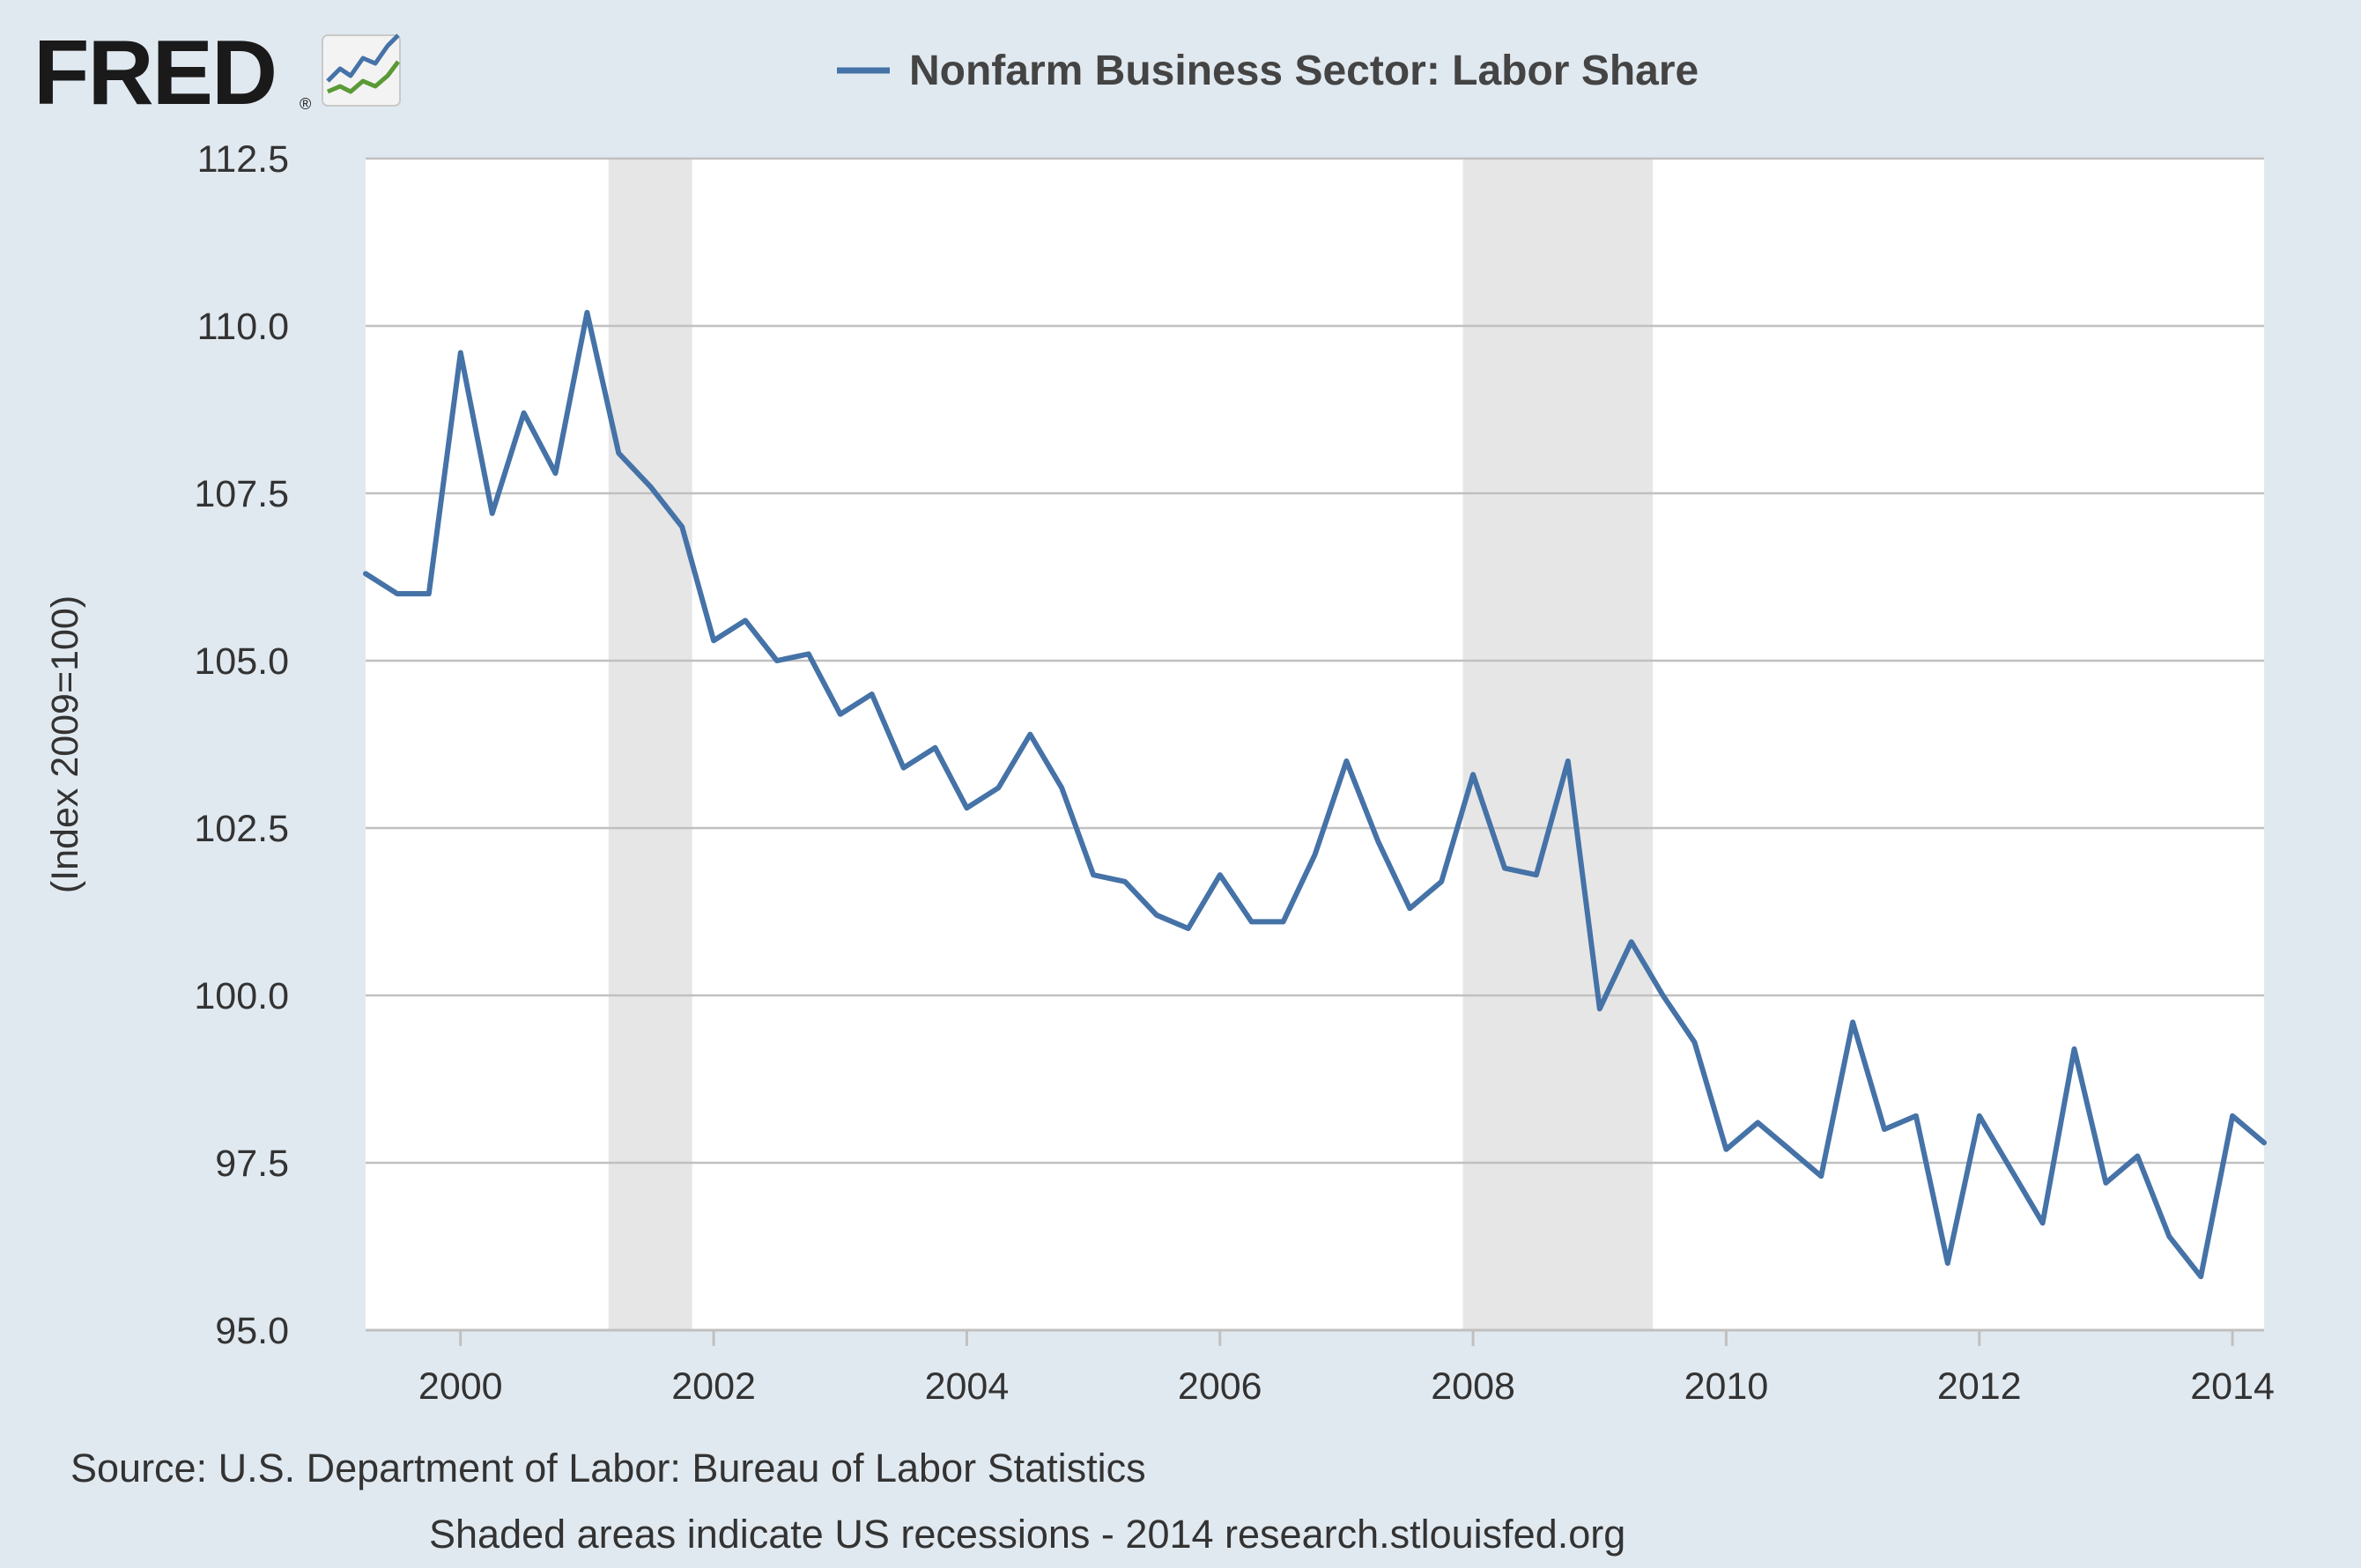 The height and width of the screenshot is (1568, 2361). Describe the element at coordinates (1473, 1386) in the screenshot. I see `x-tick-label: 2008` at that location.